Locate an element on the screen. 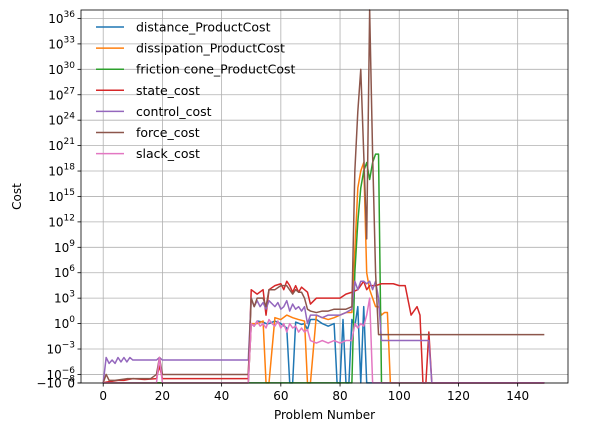 The height and width of the screenshot is (432, 590). legend-label: slack_cost is located at coordinates (168, 153).